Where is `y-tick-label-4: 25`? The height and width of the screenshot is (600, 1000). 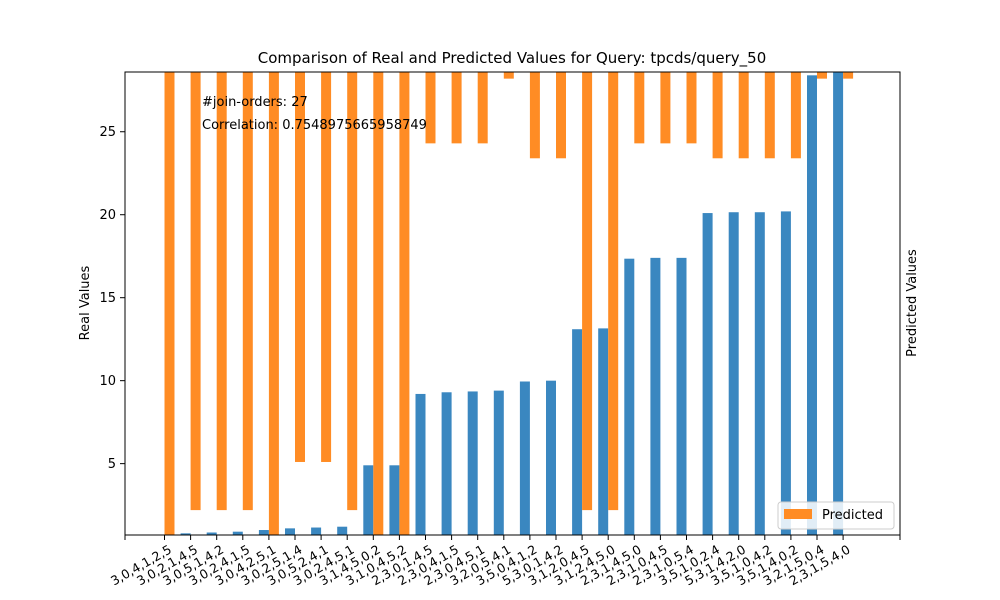
y-tick-label-4: 25 is located at coordinates (107, 132).